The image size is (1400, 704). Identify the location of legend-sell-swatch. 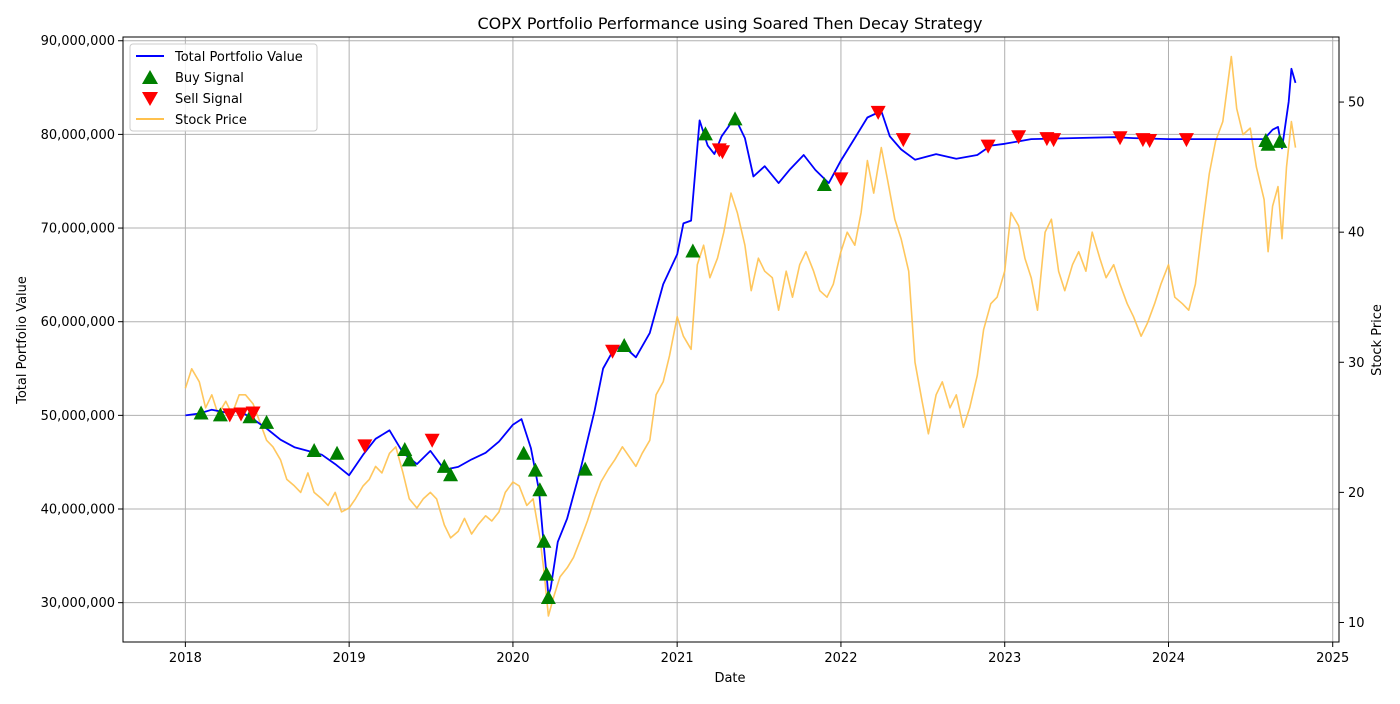
(150, 99).